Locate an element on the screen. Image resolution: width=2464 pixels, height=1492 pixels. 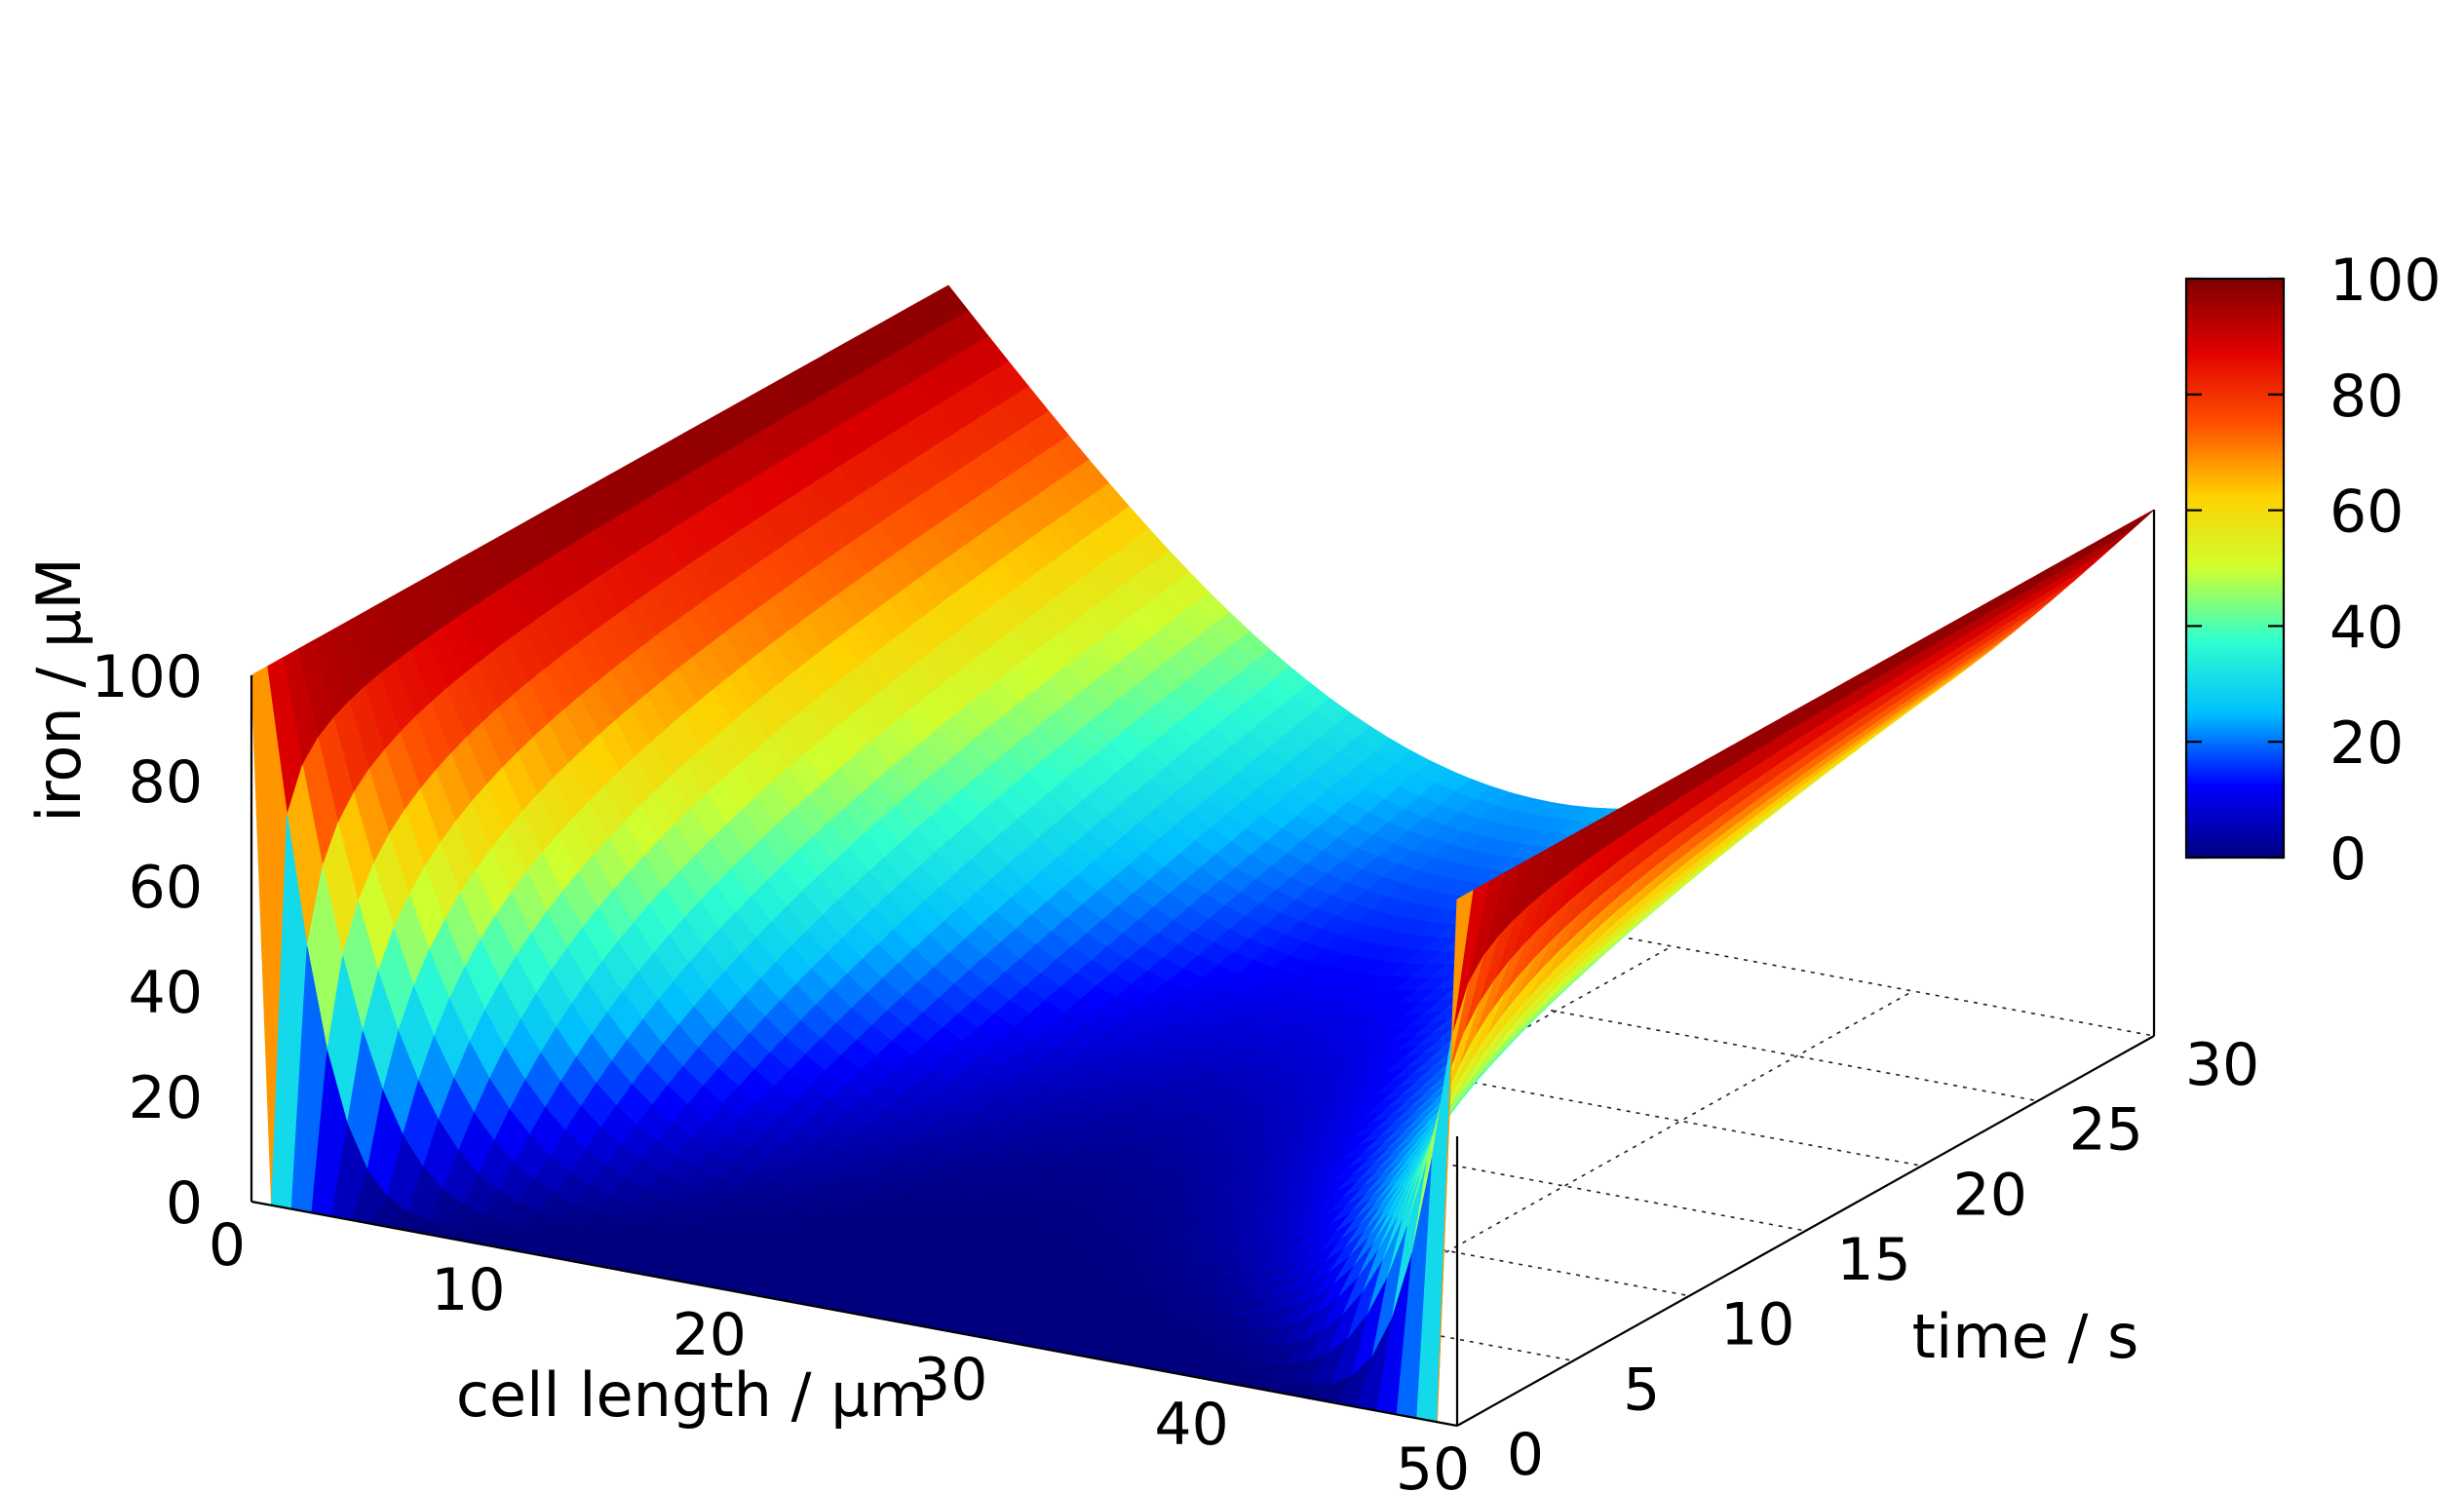
colorbar-tick-label: 80 is located at coordinates (2366, 397).